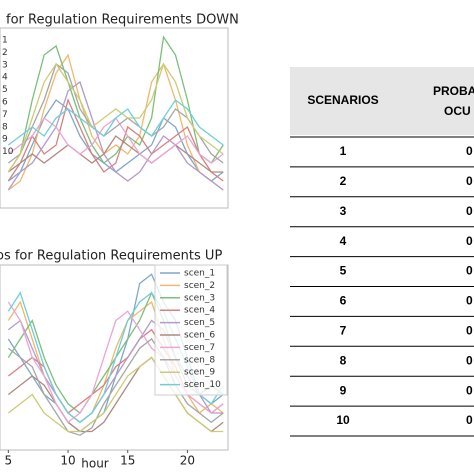 The height and width of the screenshot is (474, 474). Describe the element at coordinates (5, 65) in the screenshot. I see `legend-label: 3` at that location.